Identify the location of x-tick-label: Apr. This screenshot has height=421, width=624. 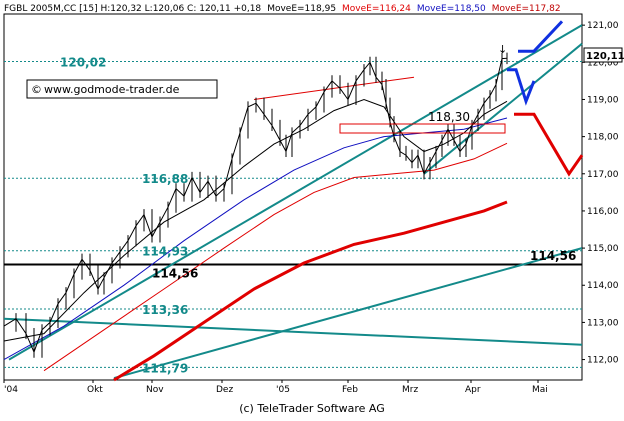
(473, 390).